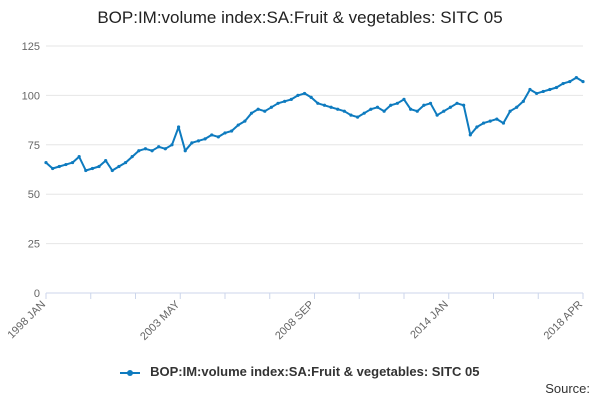  Describe the element at coordinates (567, 388) in the screenshot. I see `source-label: Source:` at that location.